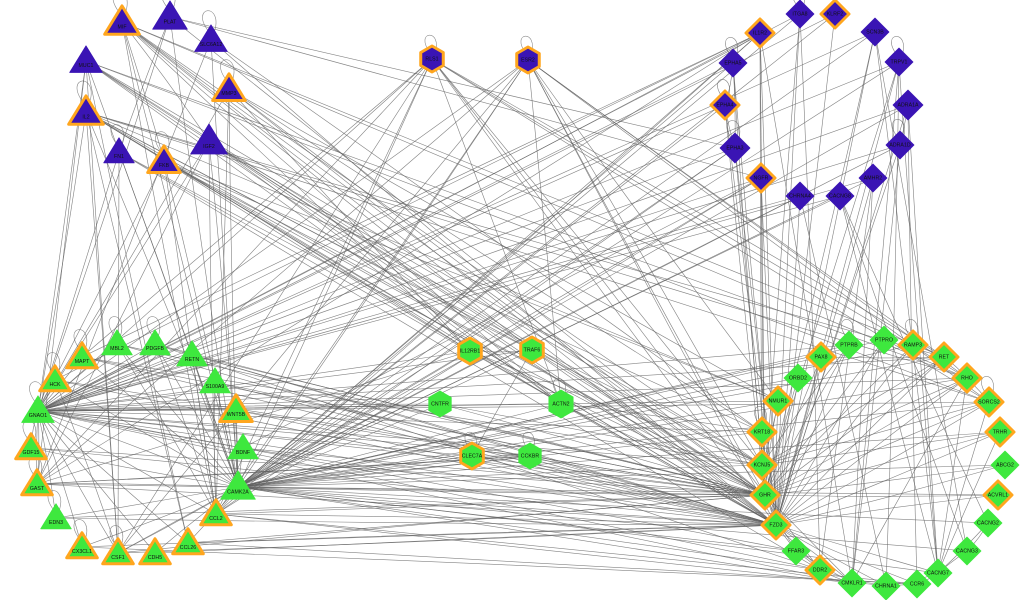 This screenshot has height=600, width=1027. I want to click on graph-node-cacng8, so click(840, 196).